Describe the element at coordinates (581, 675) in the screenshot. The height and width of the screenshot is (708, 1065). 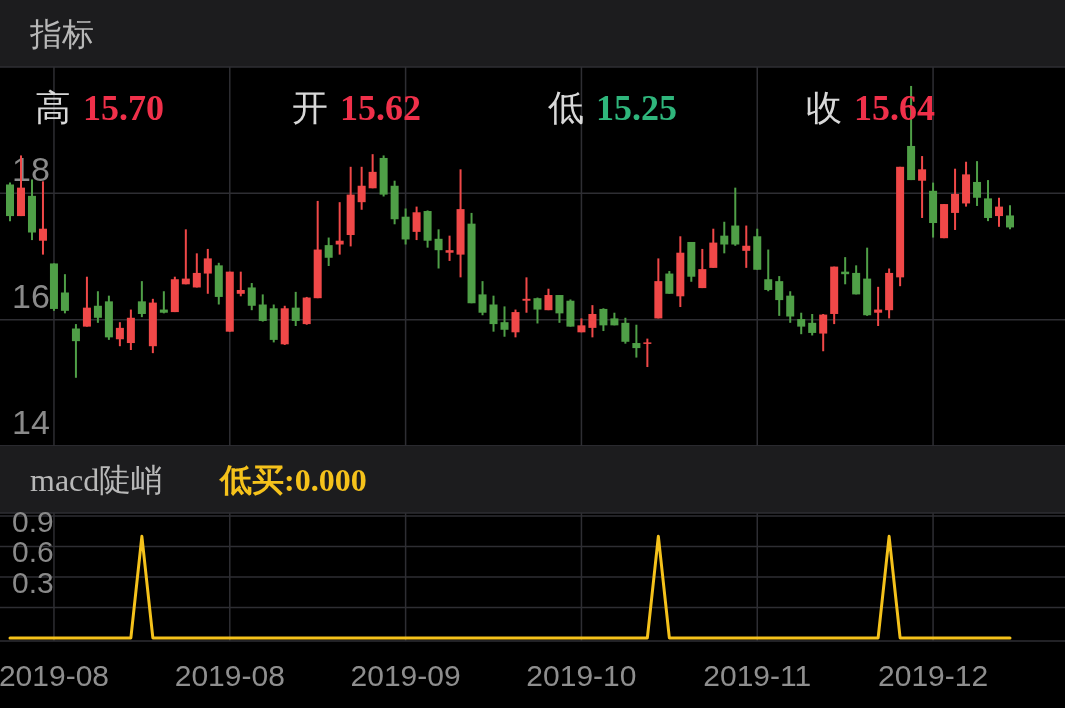
I see `x-tick-label: 2019-10` at that location.